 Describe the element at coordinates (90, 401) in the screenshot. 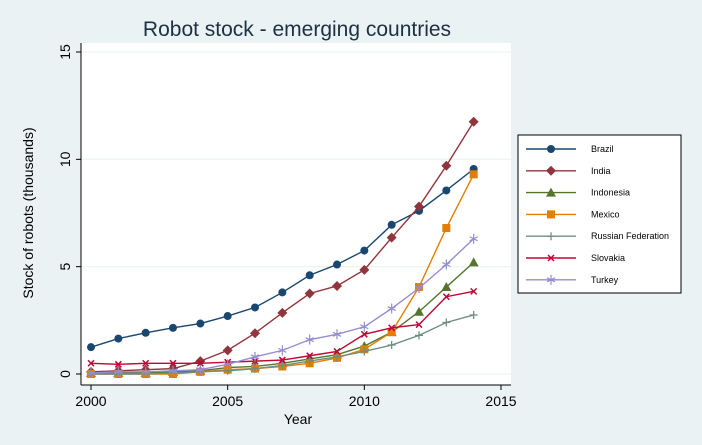

I see `x-tick-label: 2000` at that location.